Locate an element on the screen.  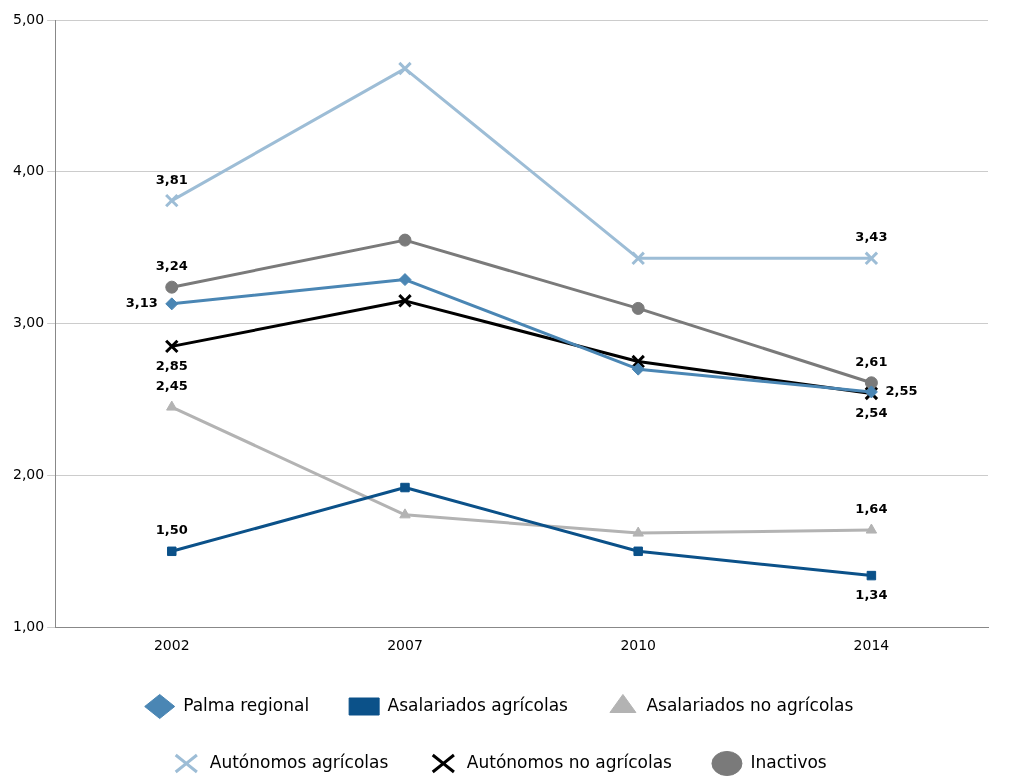
y-tick-label: 1,00 is located at coordinates (29, 625).